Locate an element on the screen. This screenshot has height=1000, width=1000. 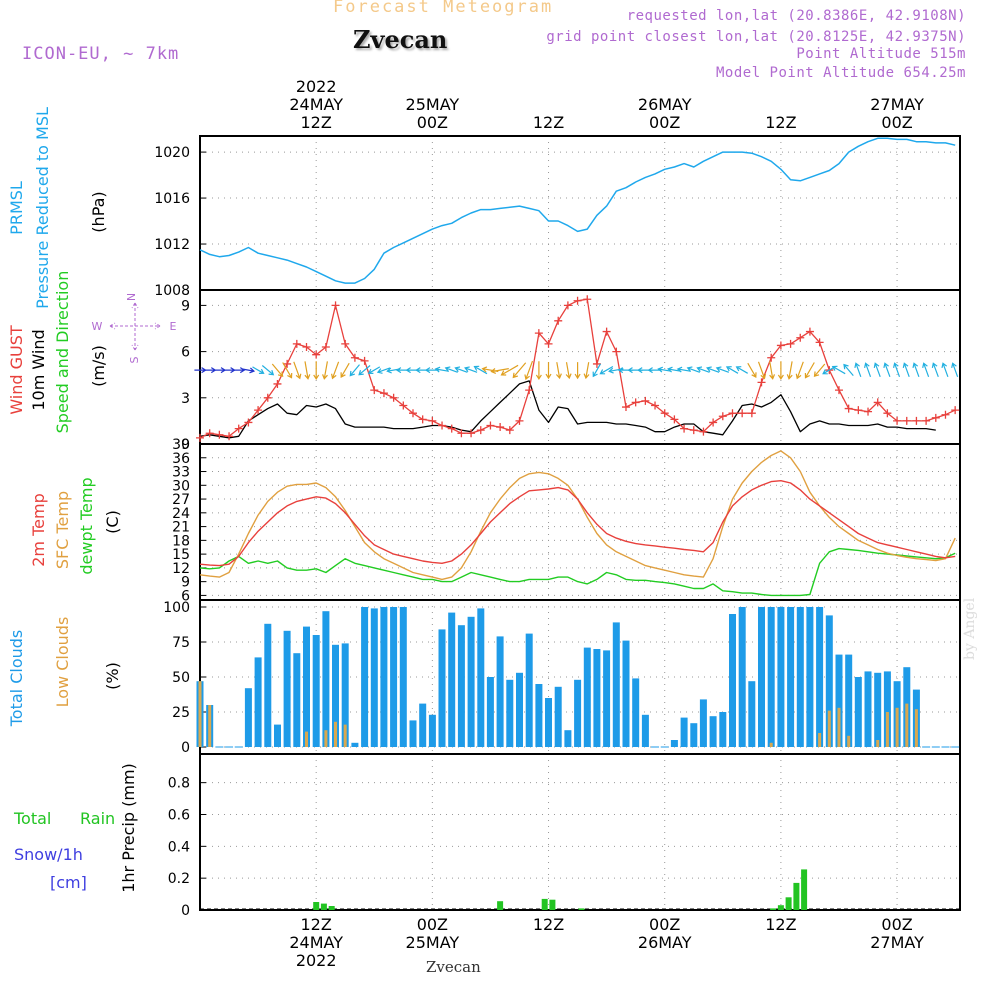
sfc-temp-line is located at coordinates (577, 515).